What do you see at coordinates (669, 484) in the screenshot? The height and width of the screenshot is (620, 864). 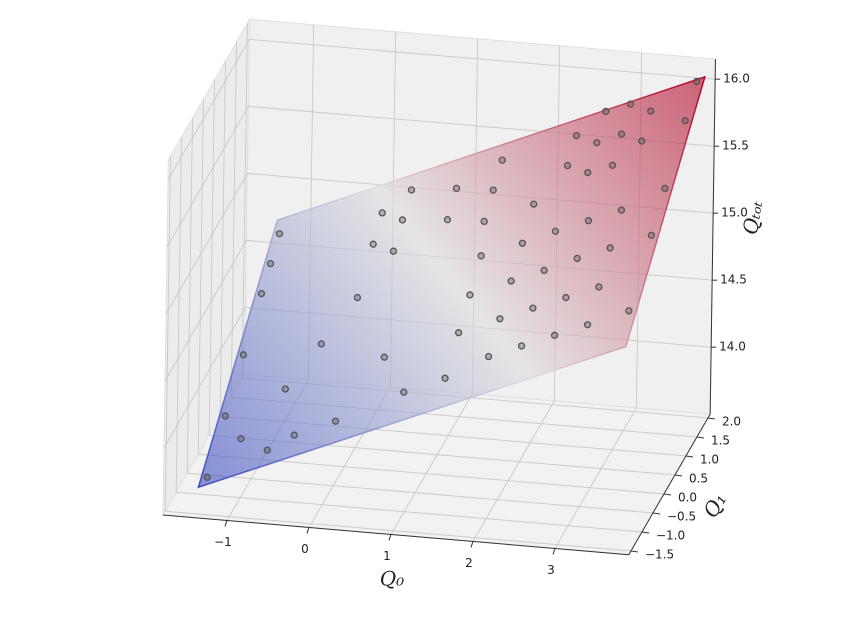 I see `y-axis-line` at bounding box center [669, 484].